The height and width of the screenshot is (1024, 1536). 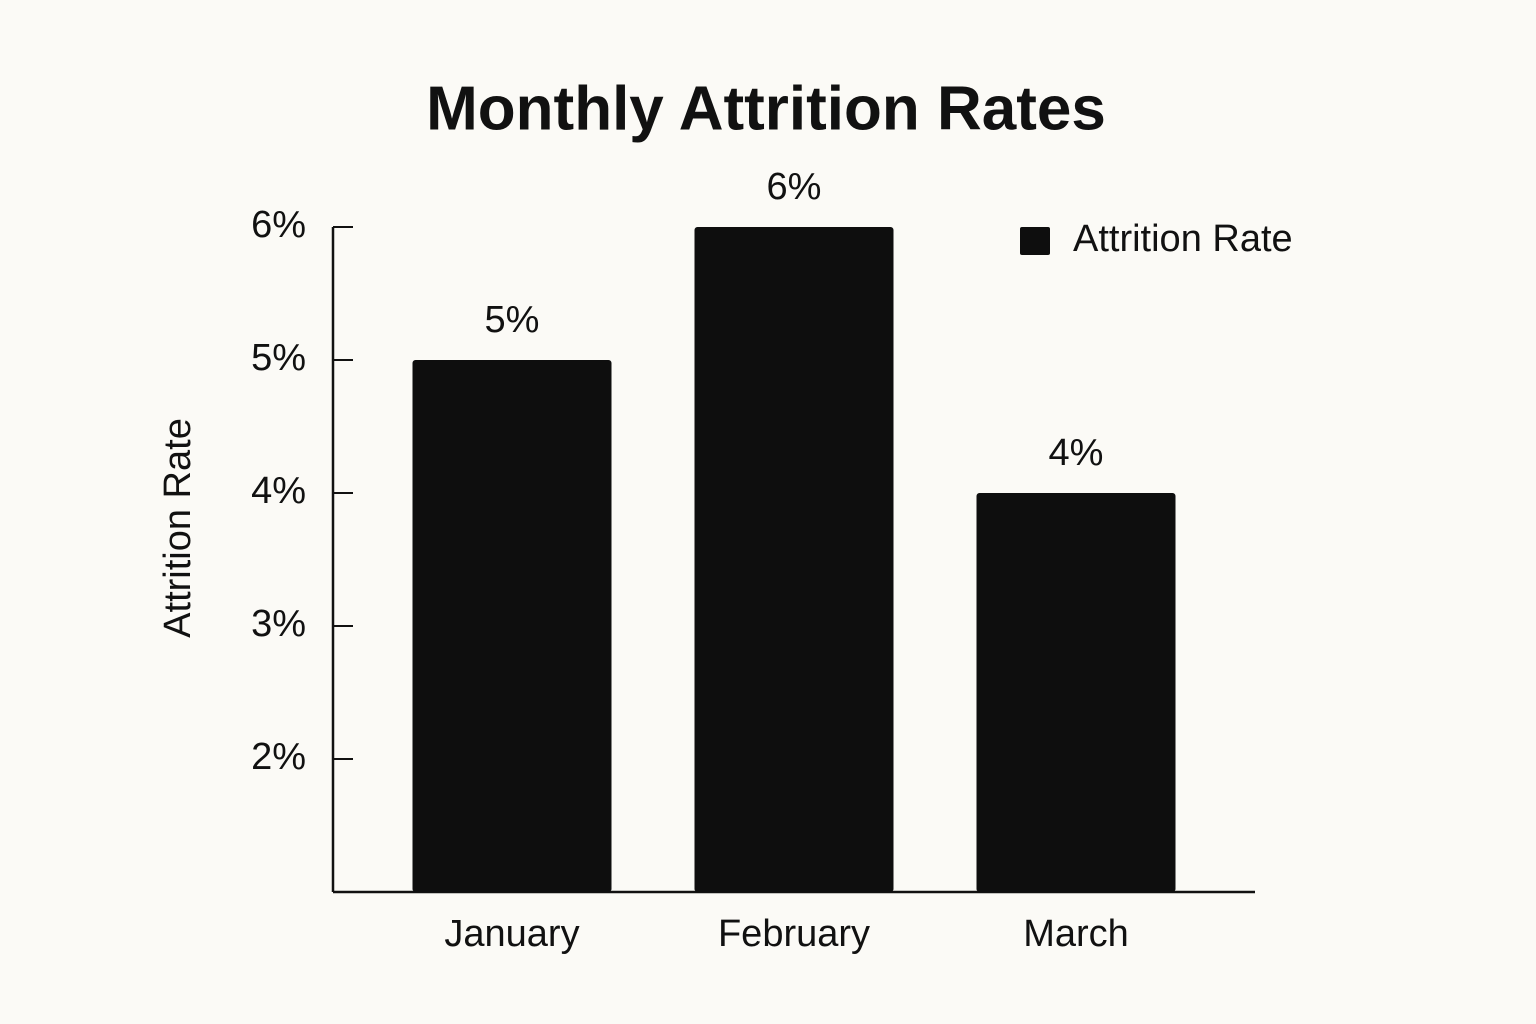 What do you see at coordinates (278, 358) in the screenshot?
I see `y-tick-label: 5%` at bounding box center [278, 358].